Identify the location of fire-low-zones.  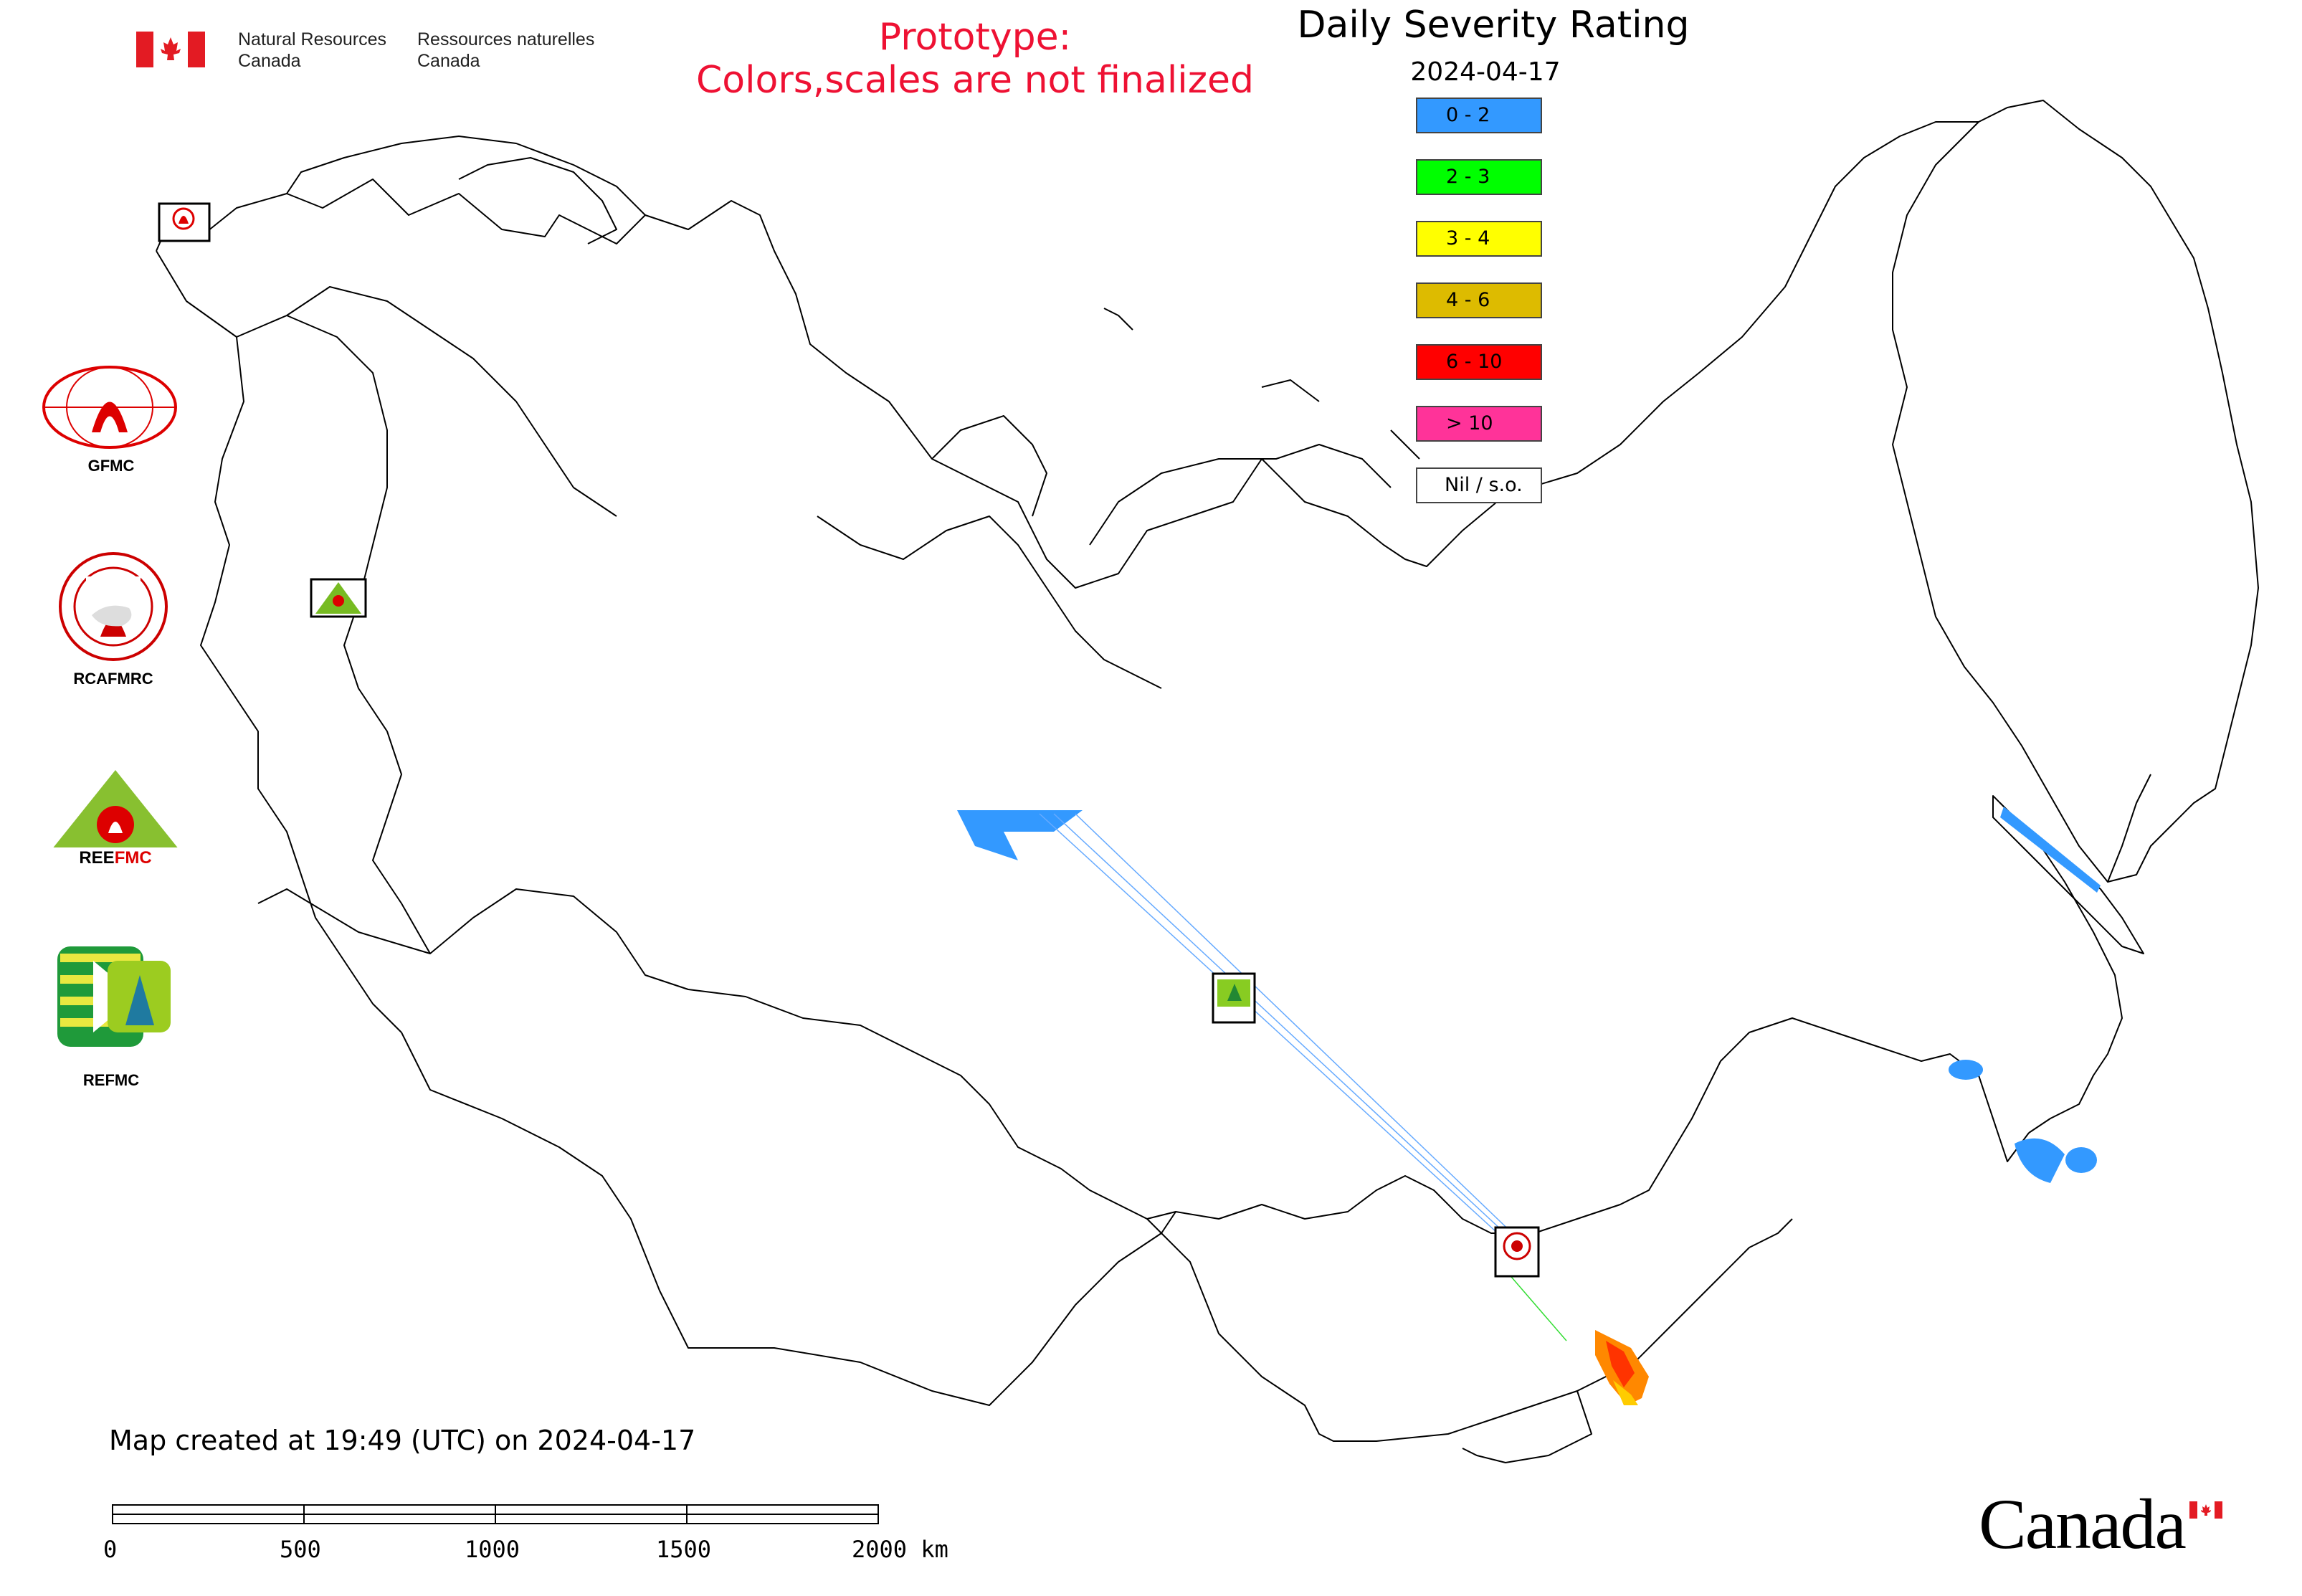
(1529, 995).